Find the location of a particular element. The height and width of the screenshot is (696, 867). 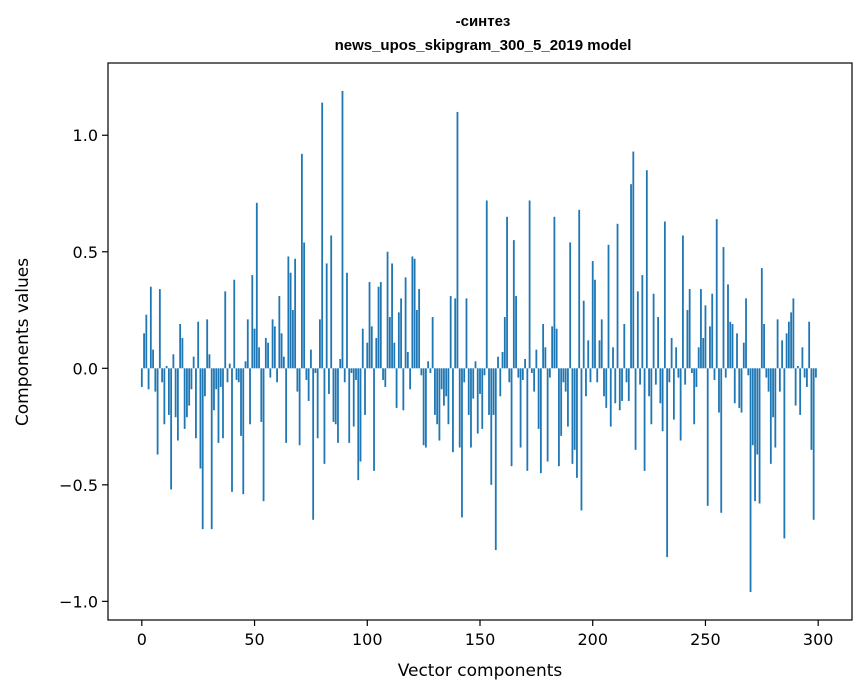

y-tick-label: 1.0 is located at coordinates (85, 135).